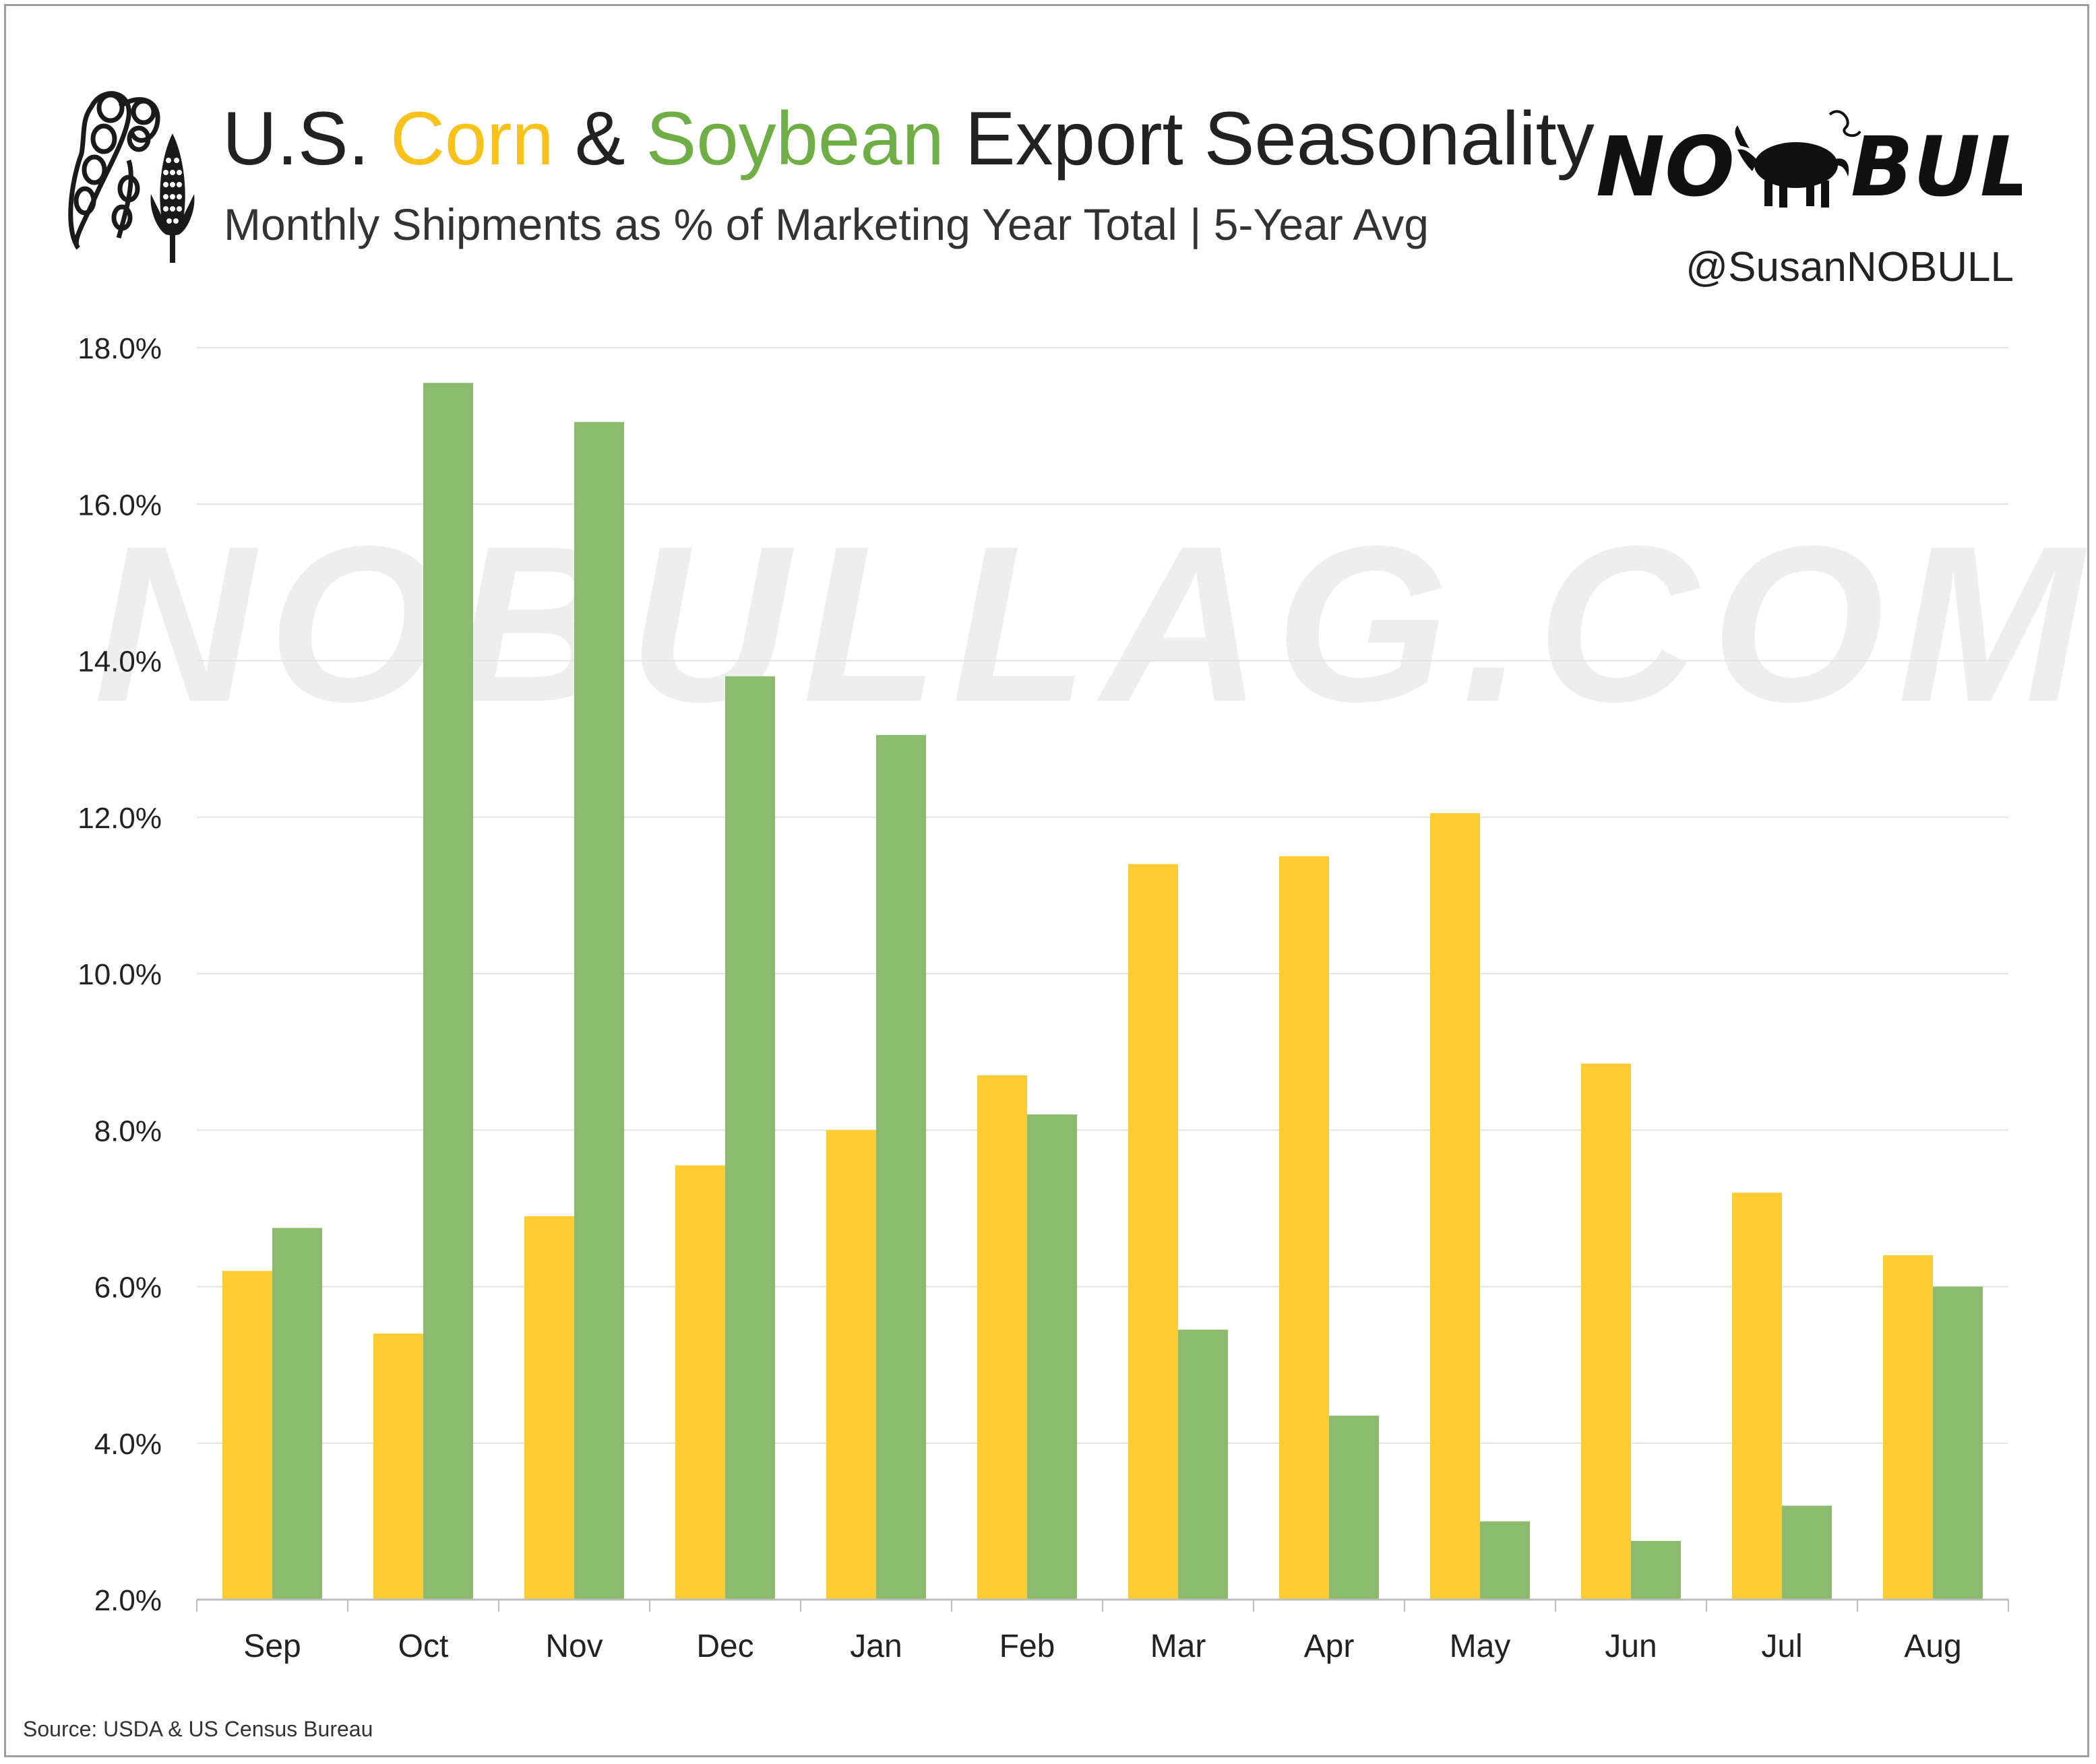  Describe the element at coordinates (1027, 1647) in the screenshot. I see `x-tick-label: Feb` at that location.